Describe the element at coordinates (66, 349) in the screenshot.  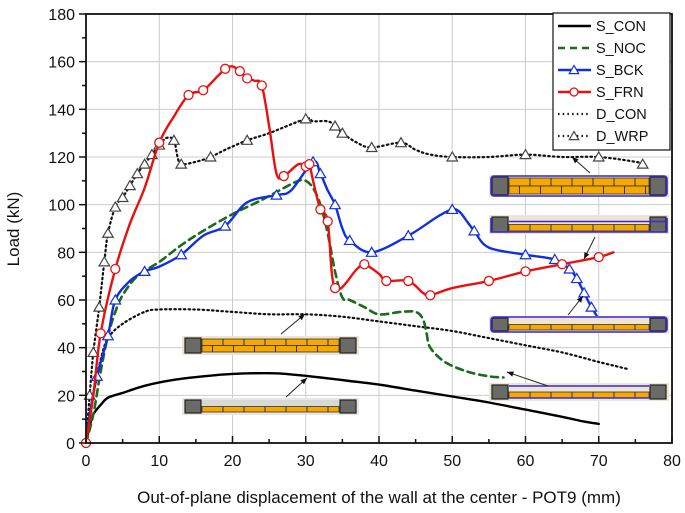
I see `y-tick-label: 40` at that location.